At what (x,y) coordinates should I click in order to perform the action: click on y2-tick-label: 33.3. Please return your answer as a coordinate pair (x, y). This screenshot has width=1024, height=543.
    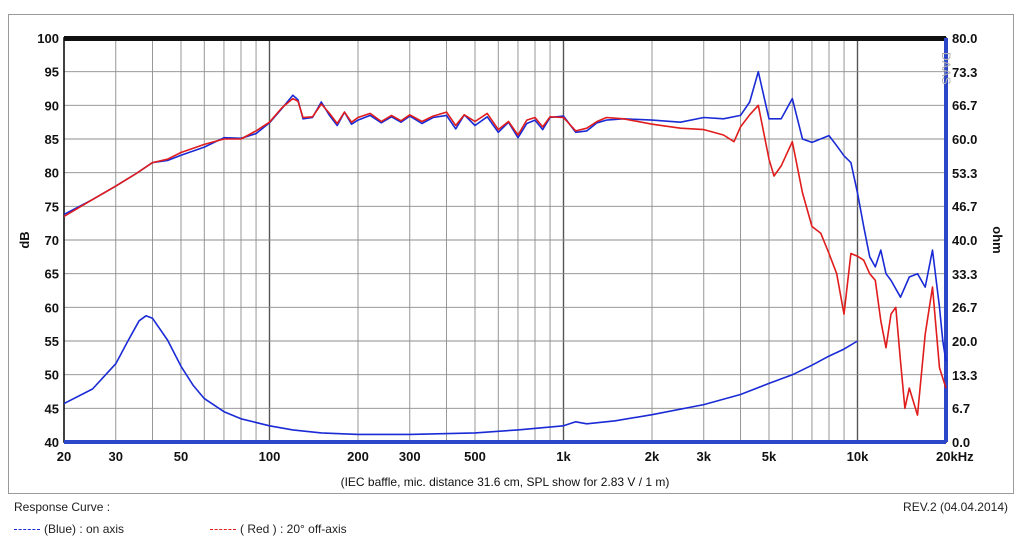
    Looking at the image, I should click on (964, 274).